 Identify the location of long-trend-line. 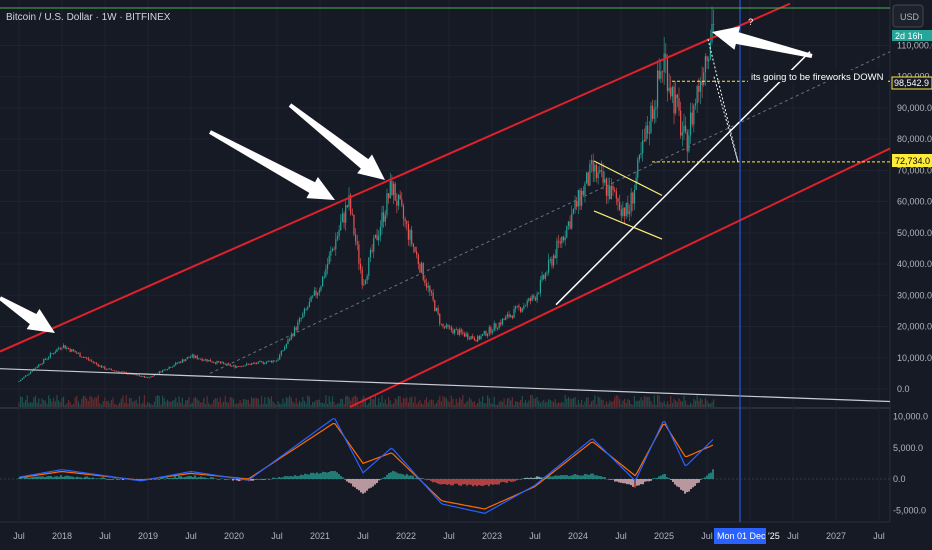
(445, 385).